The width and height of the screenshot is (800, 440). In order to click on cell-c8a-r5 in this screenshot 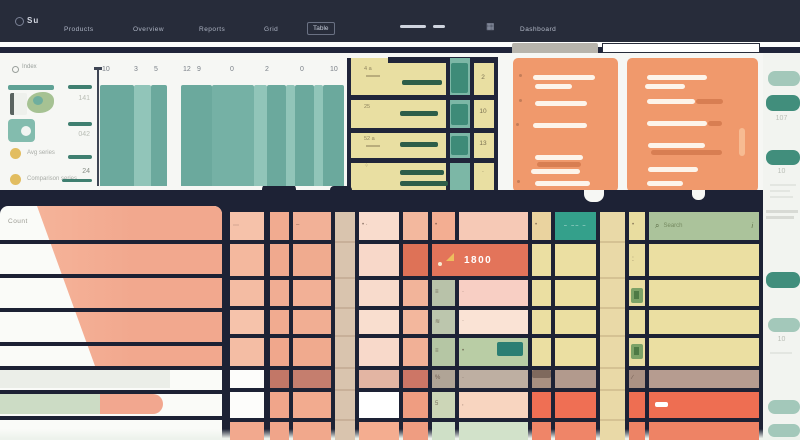, I will do `click(541, 352)`.